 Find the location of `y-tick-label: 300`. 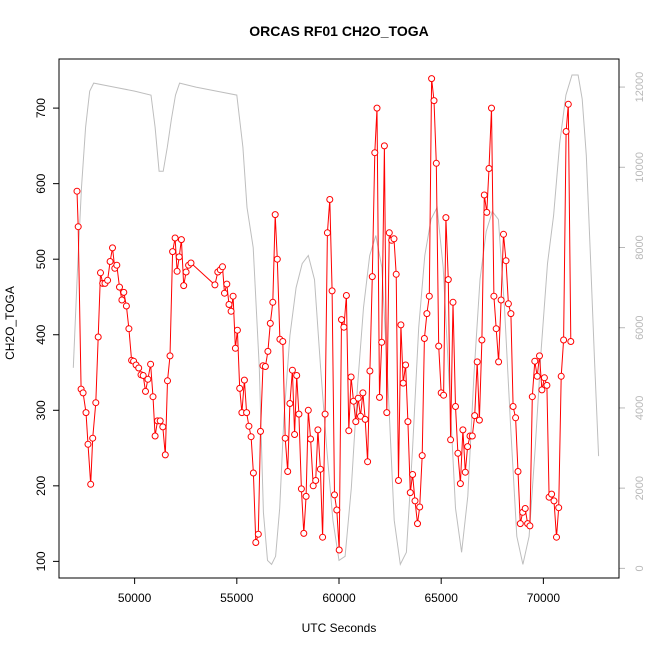

y-tick-label: 300 is located at coordinates (41, 410).